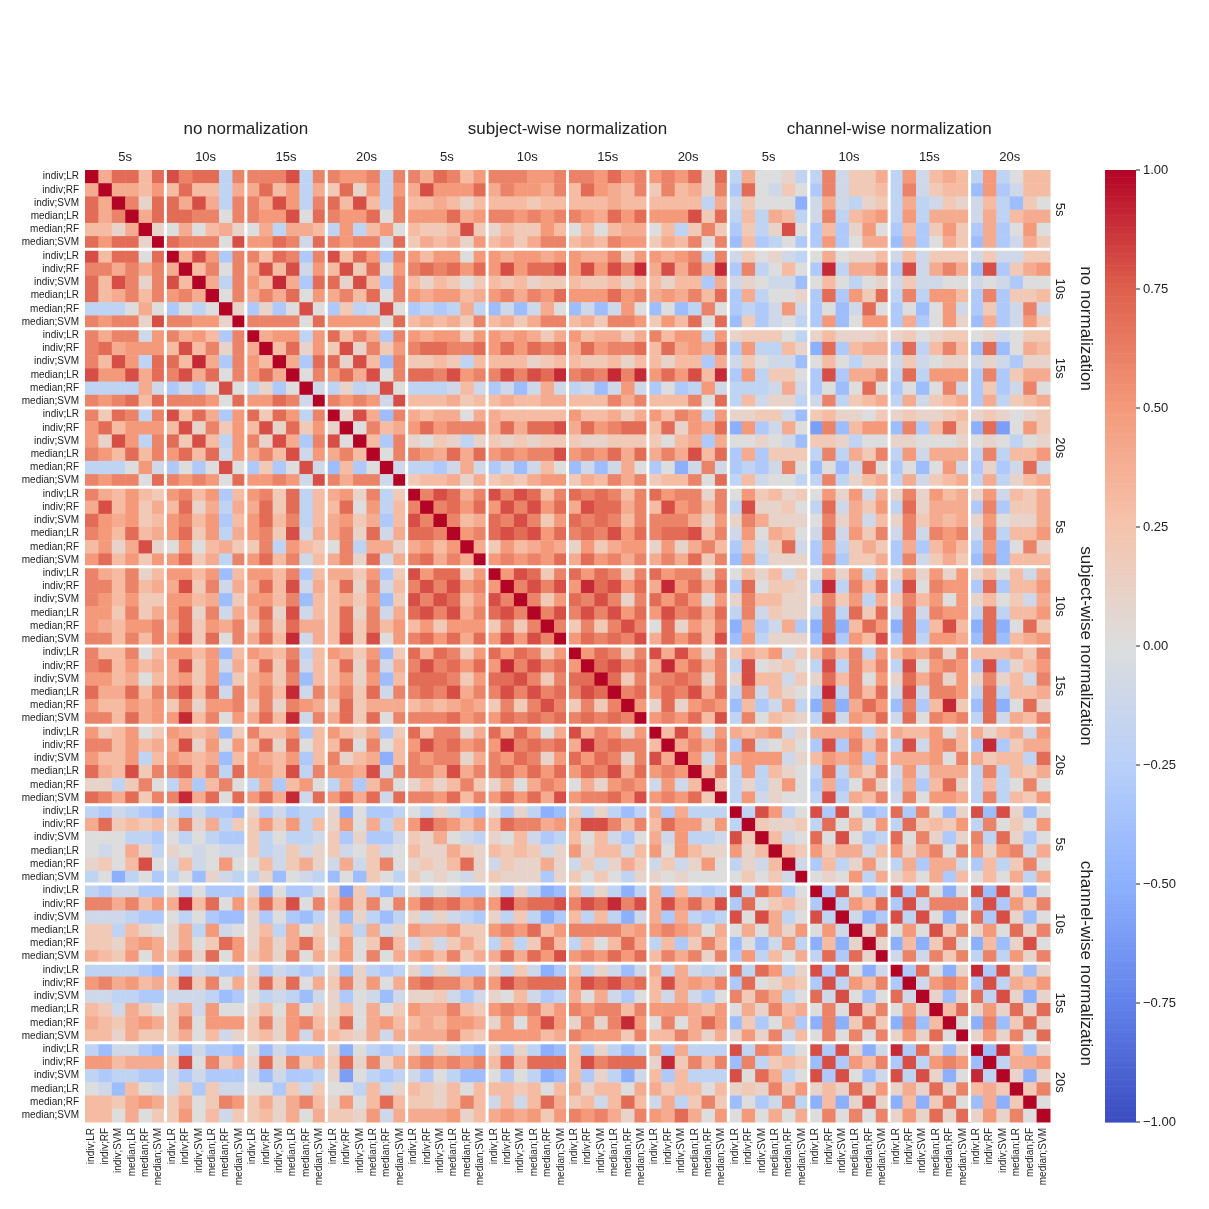  Describe the element at coordinates (1159, 1121) in the screenshot. I see `color-bar-label: −1.00` at that location.